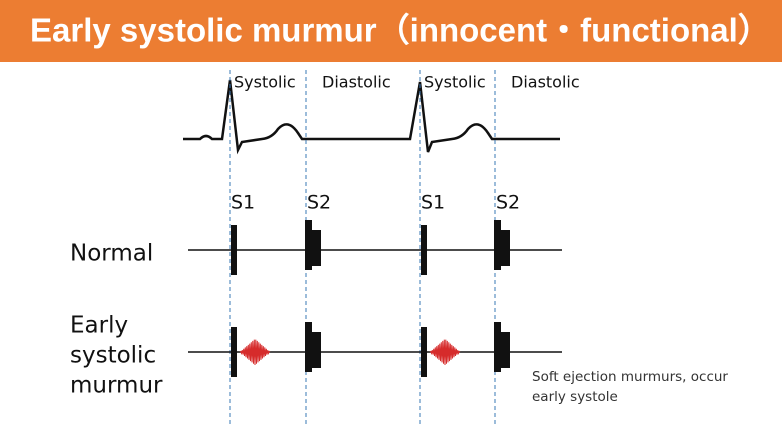  I want to click on ecg-trace, so click(371, 117).